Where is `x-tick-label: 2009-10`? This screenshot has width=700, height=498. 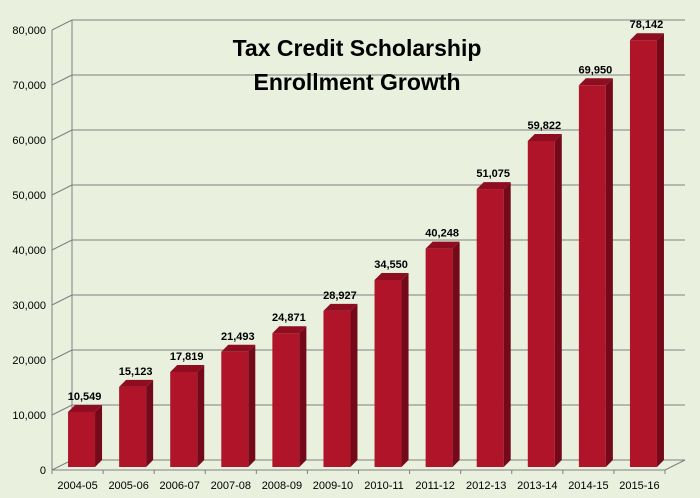
x-tick-label: 2009-10 is located at coordinates (333, 486).